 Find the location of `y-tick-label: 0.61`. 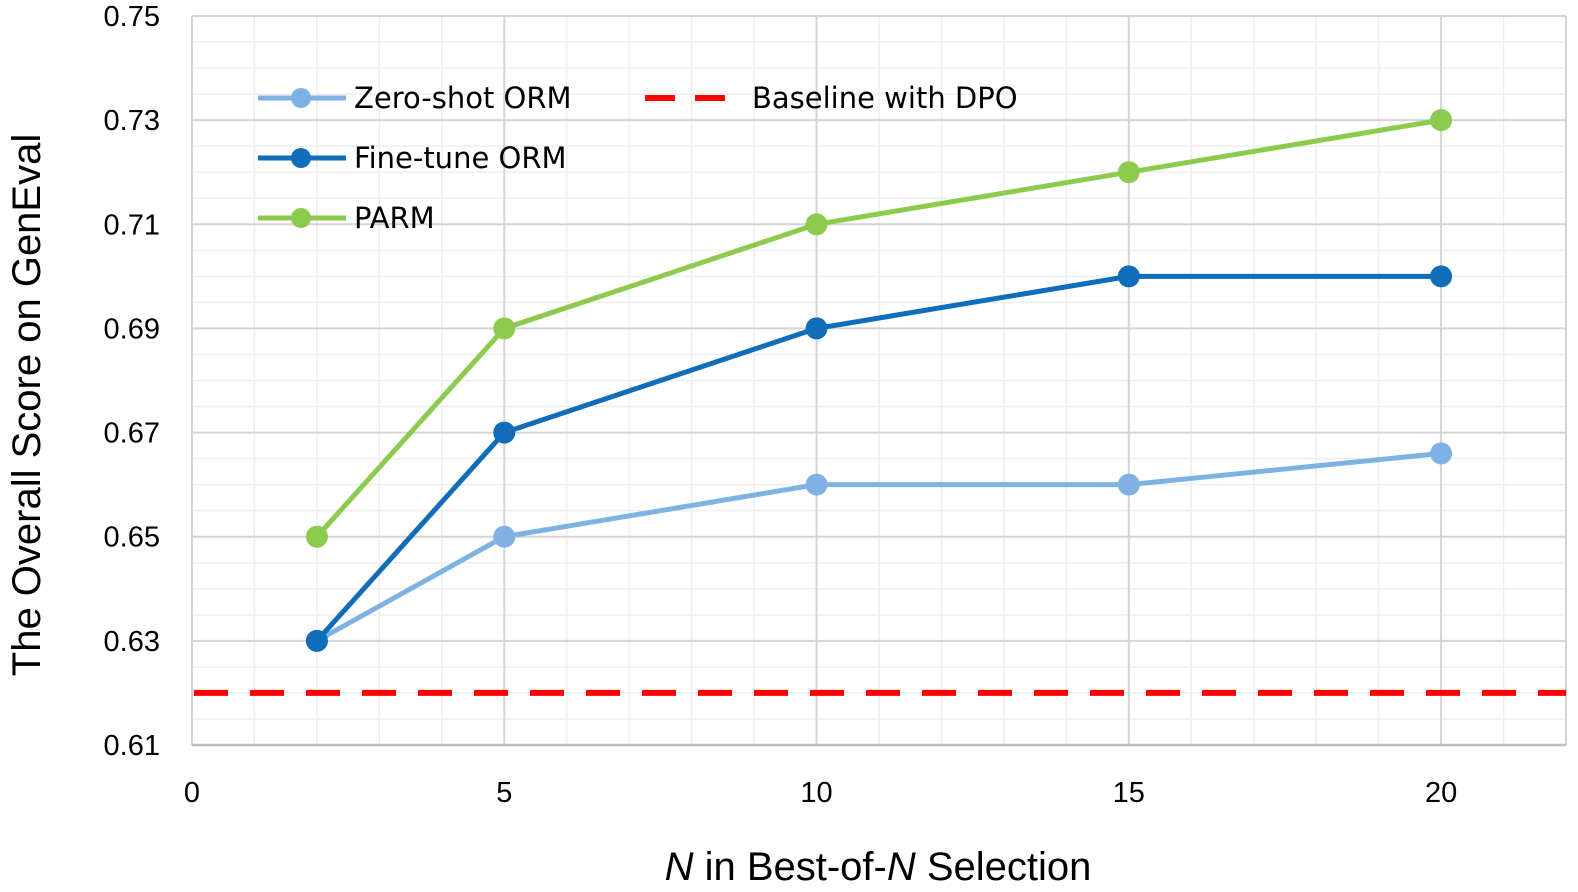

y-tick-label: 0.61 is located at coordinates (132, 746).